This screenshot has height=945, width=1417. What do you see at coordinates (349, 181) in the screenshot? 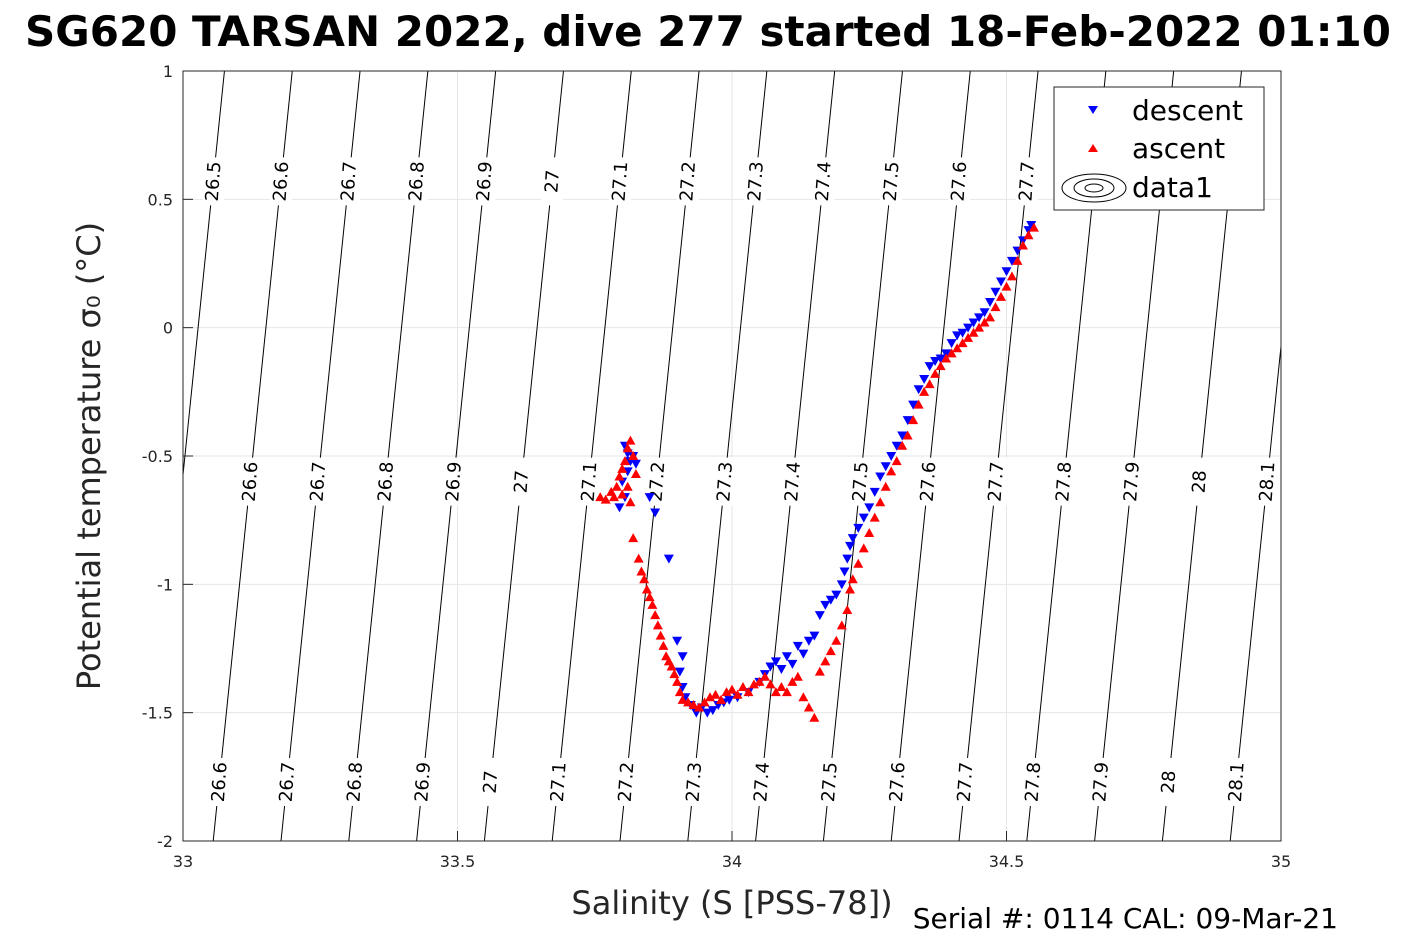
I see `contour-label-top: 26.7` at bounding box center [349, 181].